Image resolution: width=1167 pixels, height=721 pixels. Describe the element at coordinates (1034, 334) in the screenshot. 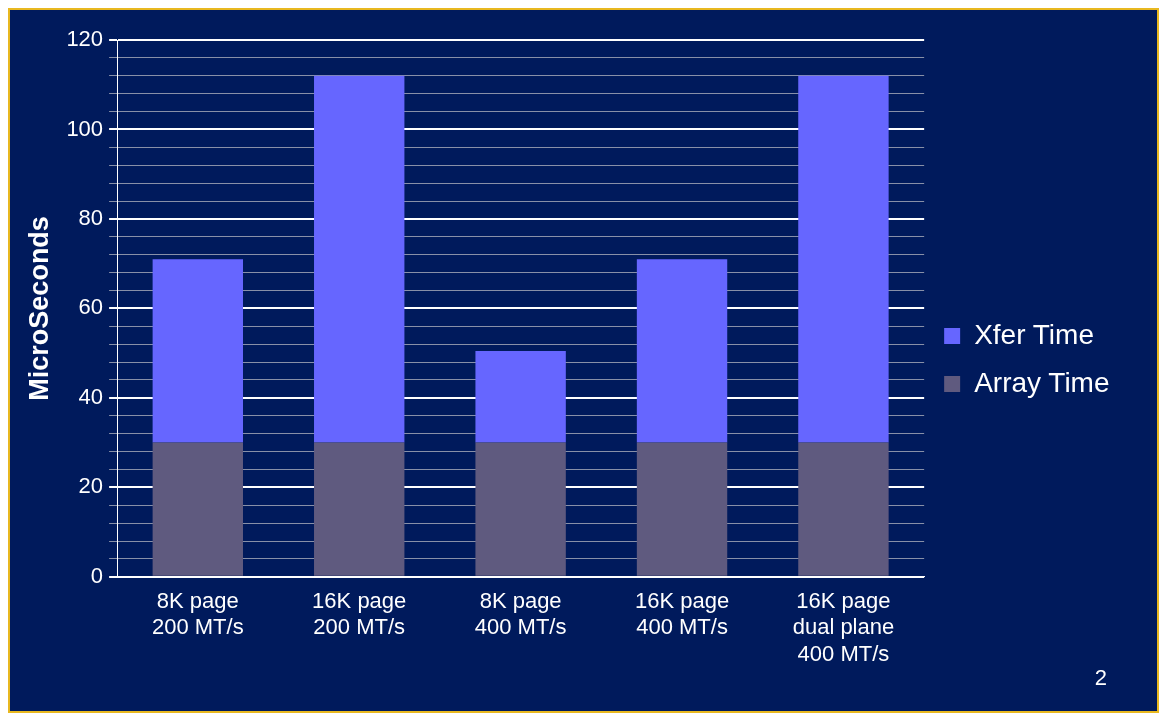

I see `legend-label: Xfer Time` at that location.